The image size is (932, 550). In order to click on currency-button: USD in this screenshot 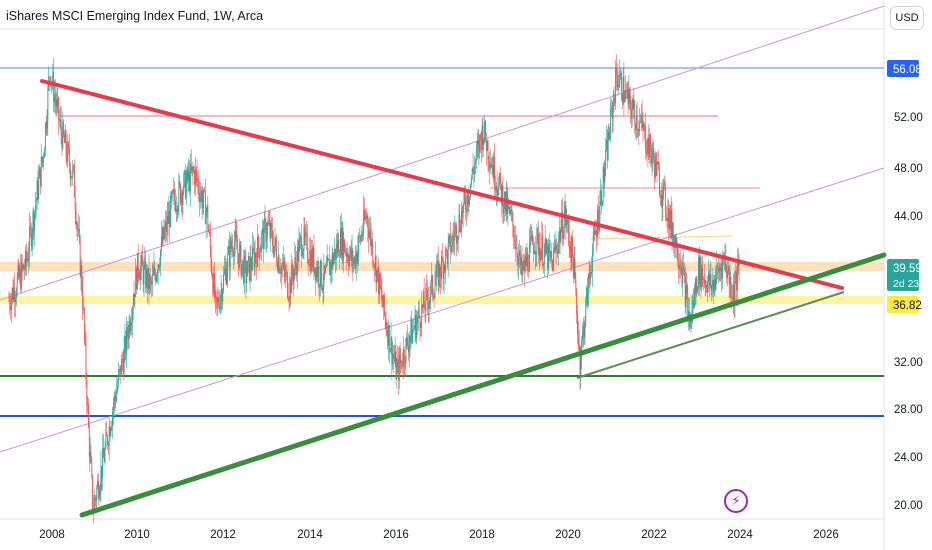, I will do `click(907, 18)`.